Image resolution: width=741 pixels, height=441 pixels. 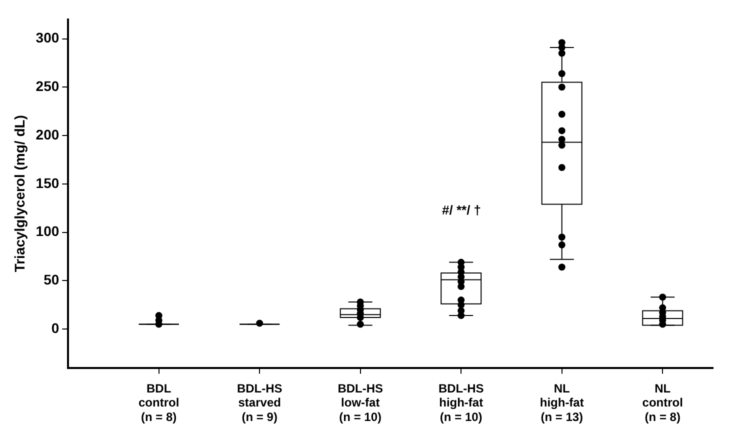 What do you see at coordinates (461, 402) in the screenshot?
I see `x-tick-label: BDL-HS high-fat (n = 10)` at bounding box center [461, 402].